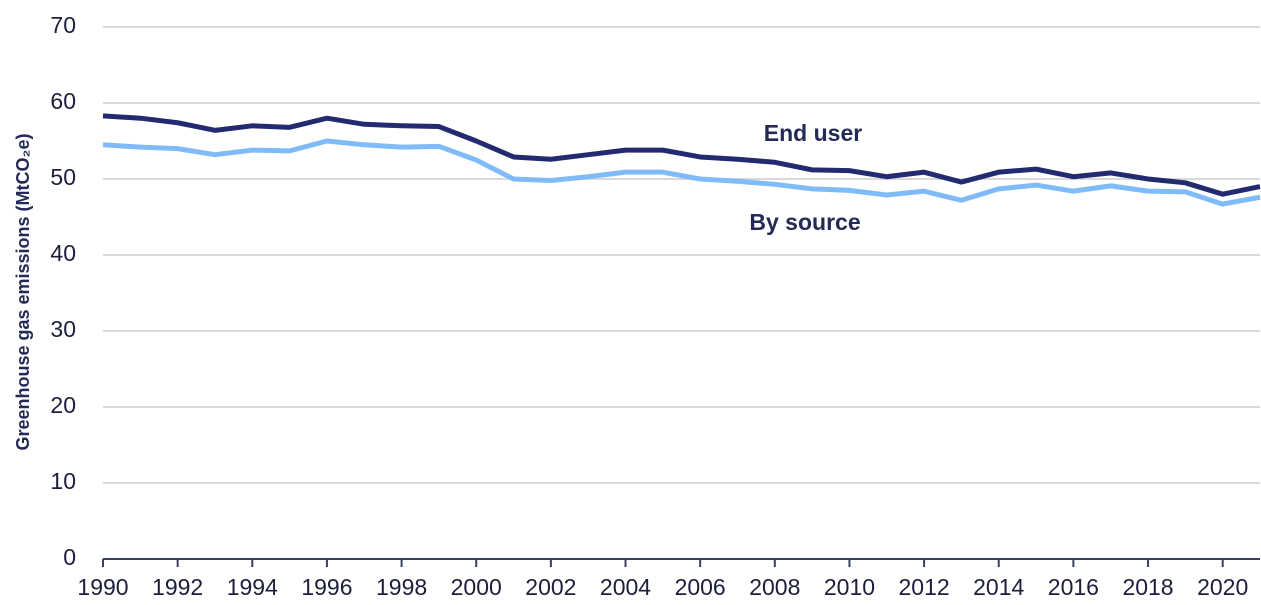  I want to click on series-label: End user, so click(813, 133).